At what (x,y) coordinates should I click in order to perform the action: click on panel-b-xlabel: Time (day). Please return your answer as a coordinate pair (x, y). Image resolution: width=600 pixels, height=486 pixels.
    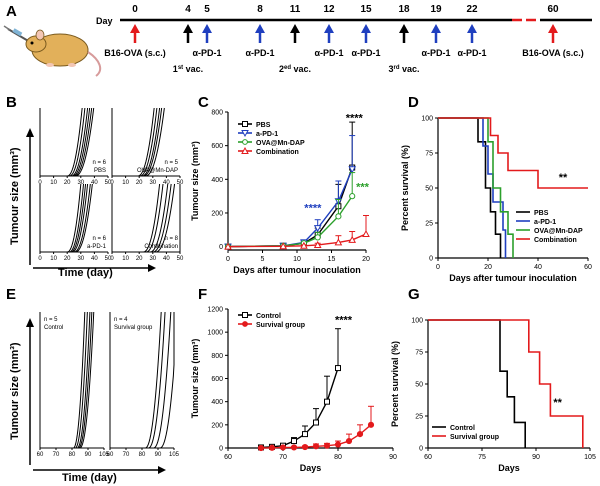
    Looking at the image, I should click on (85, 273).